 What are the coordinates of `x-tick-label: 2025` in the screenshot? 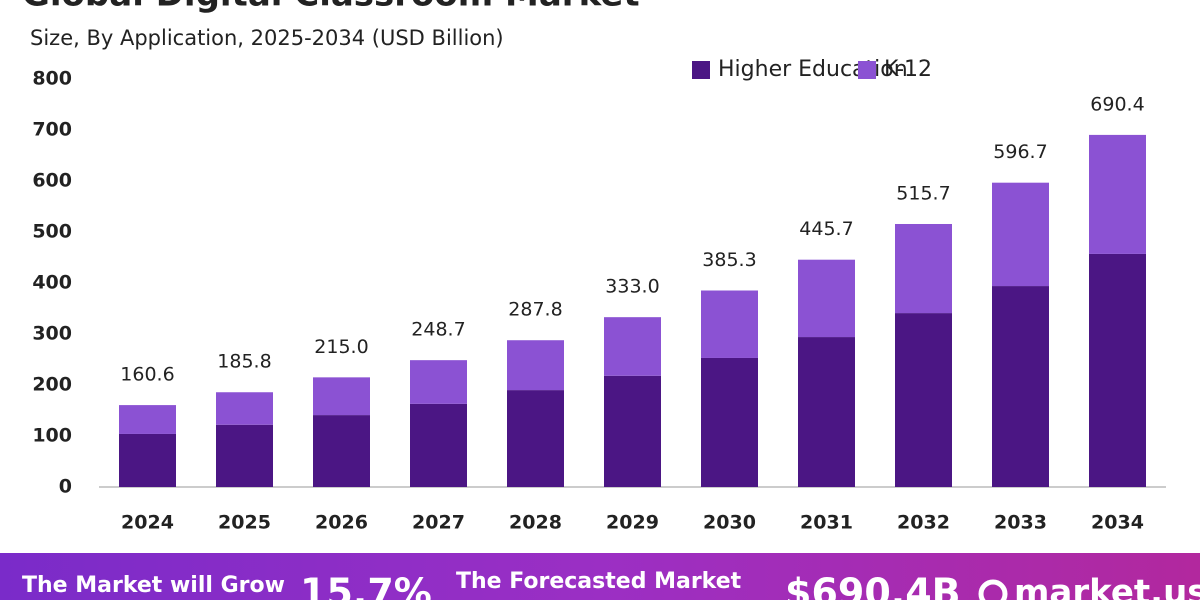 It's located at (244, 523).